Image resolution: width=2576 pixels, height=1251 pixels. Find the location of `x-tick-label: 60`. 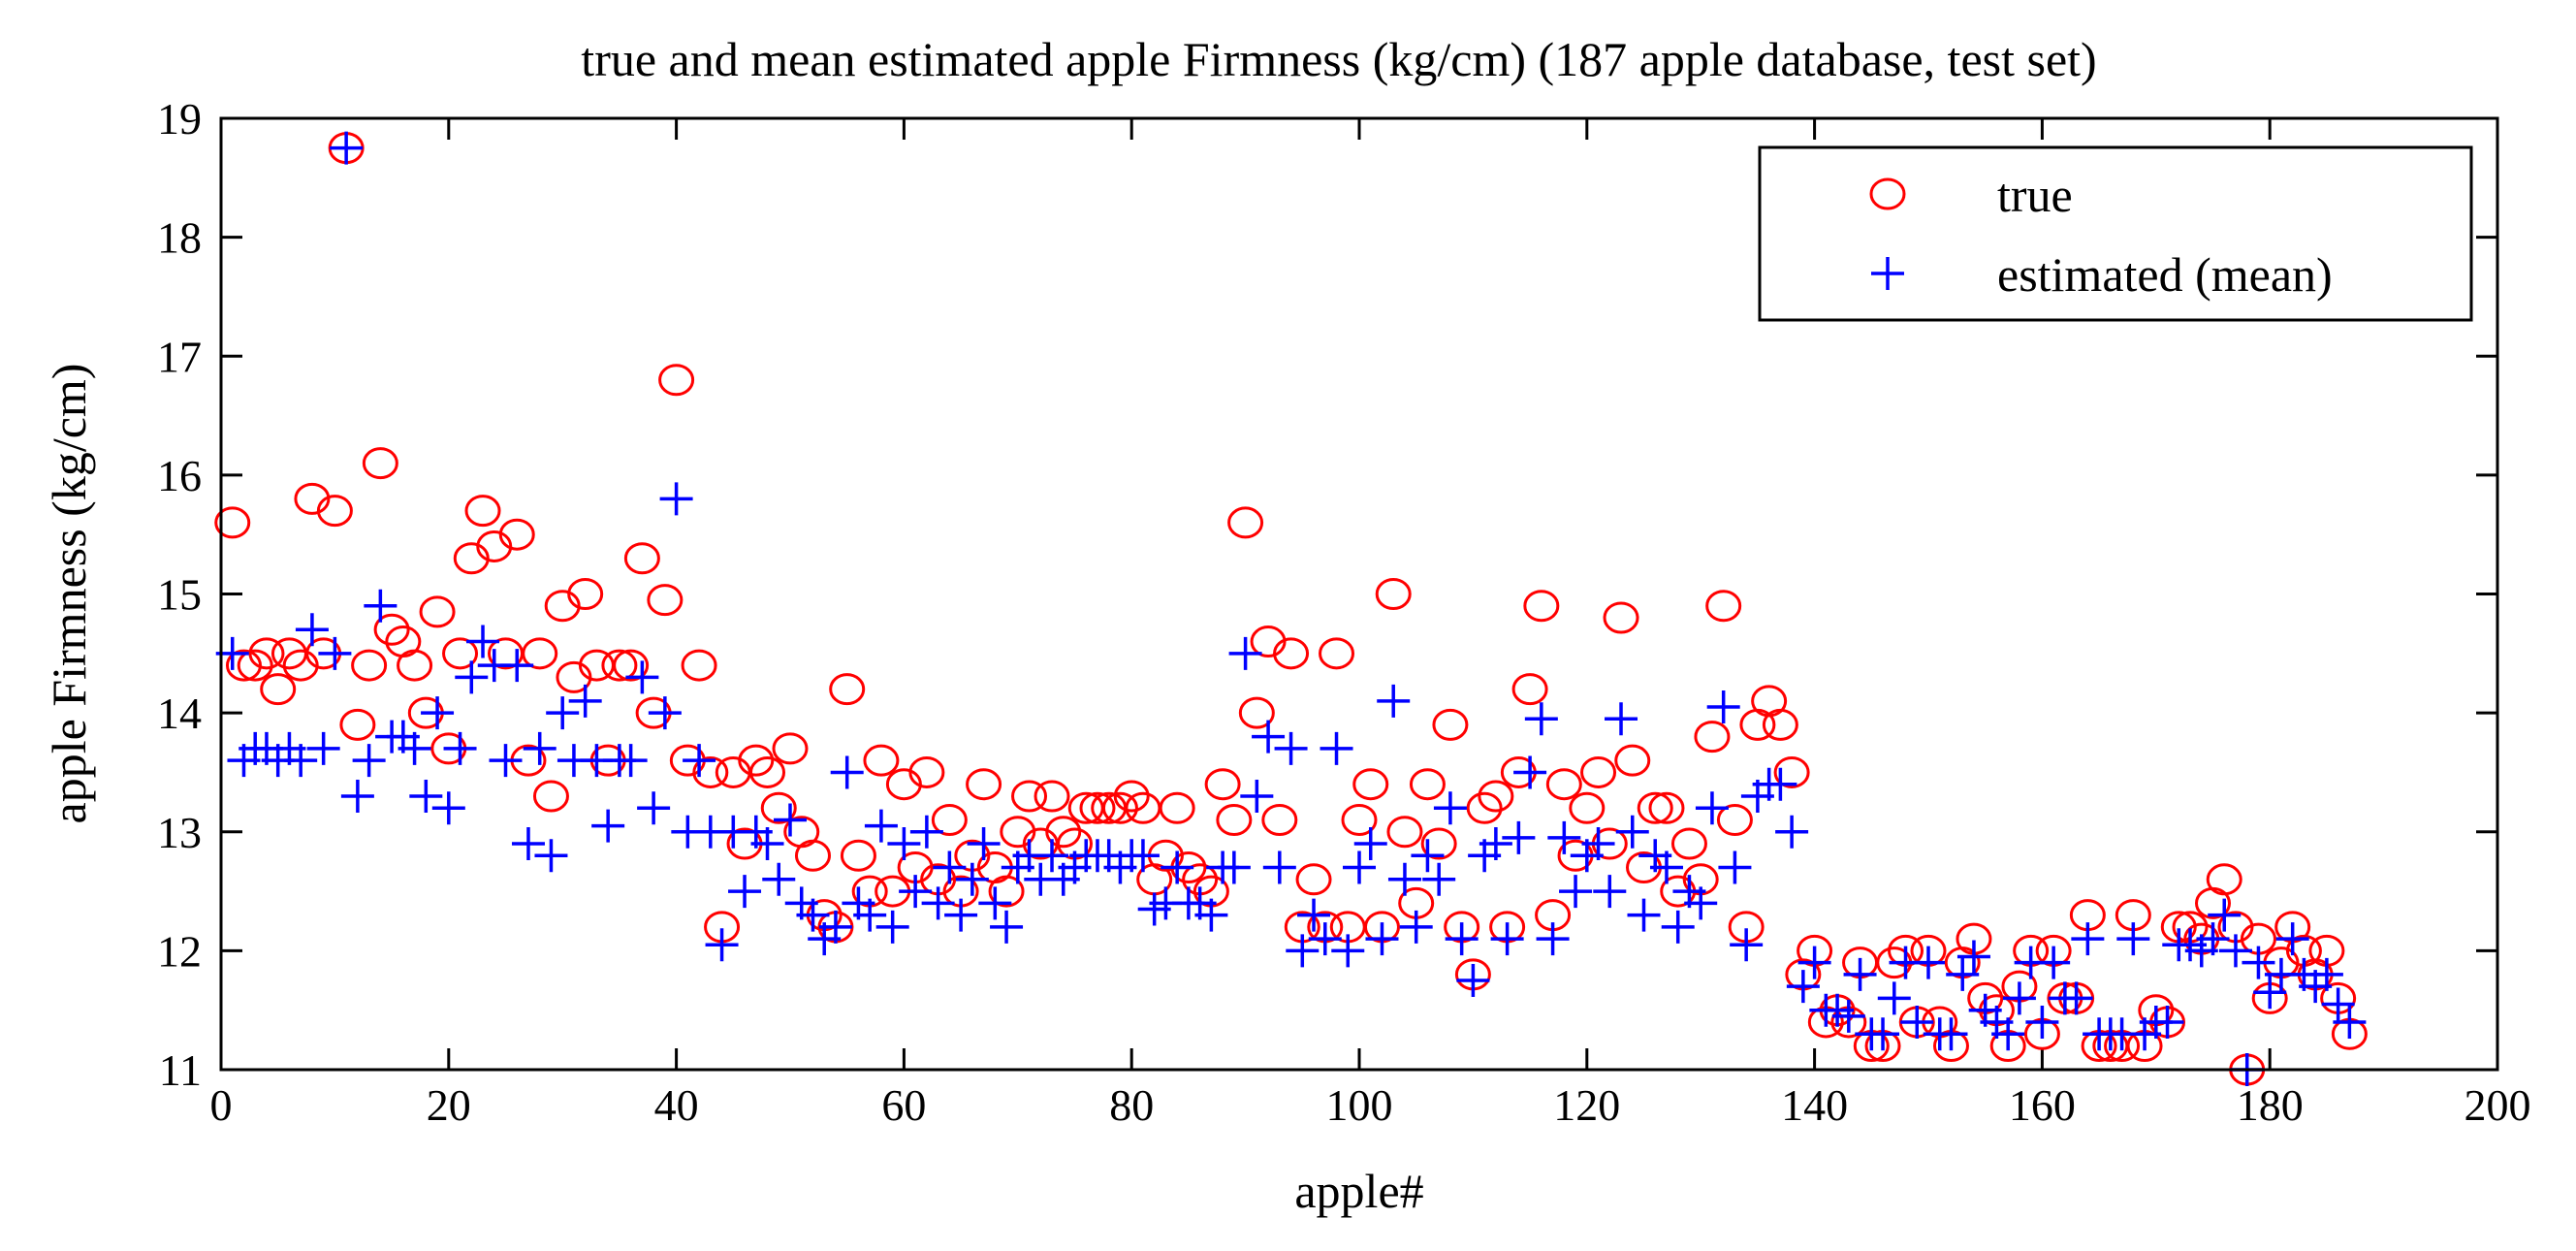

x-tick-label: 60 is located at coordinates (903, 1105).